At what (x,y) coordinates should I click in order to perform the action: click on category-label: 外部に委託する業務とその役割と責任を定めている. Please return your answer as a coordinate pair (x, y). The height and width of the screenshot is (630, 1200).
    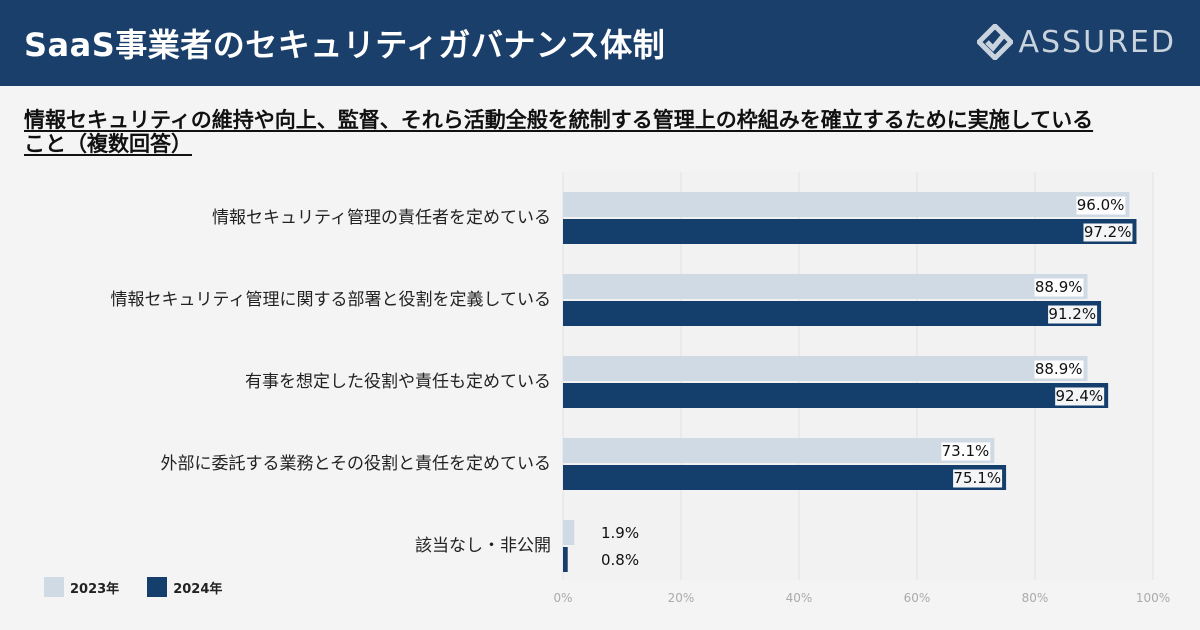
    Looking at the image, I should click on (356, 464).